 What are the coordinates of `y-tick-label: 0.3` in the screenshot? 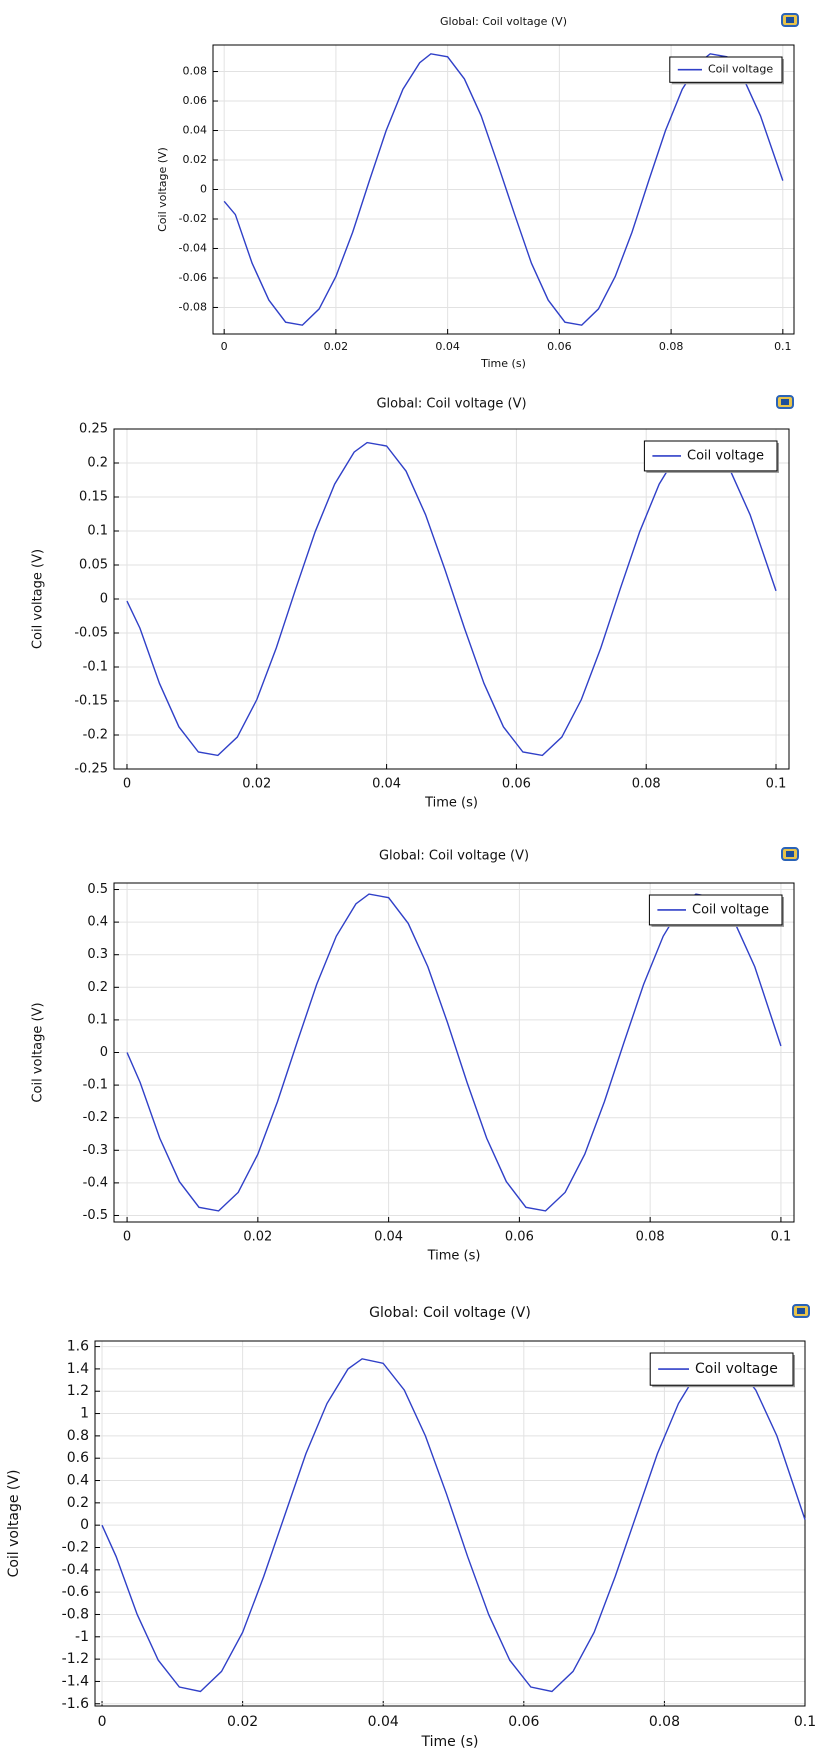 It's located at (97, 954).